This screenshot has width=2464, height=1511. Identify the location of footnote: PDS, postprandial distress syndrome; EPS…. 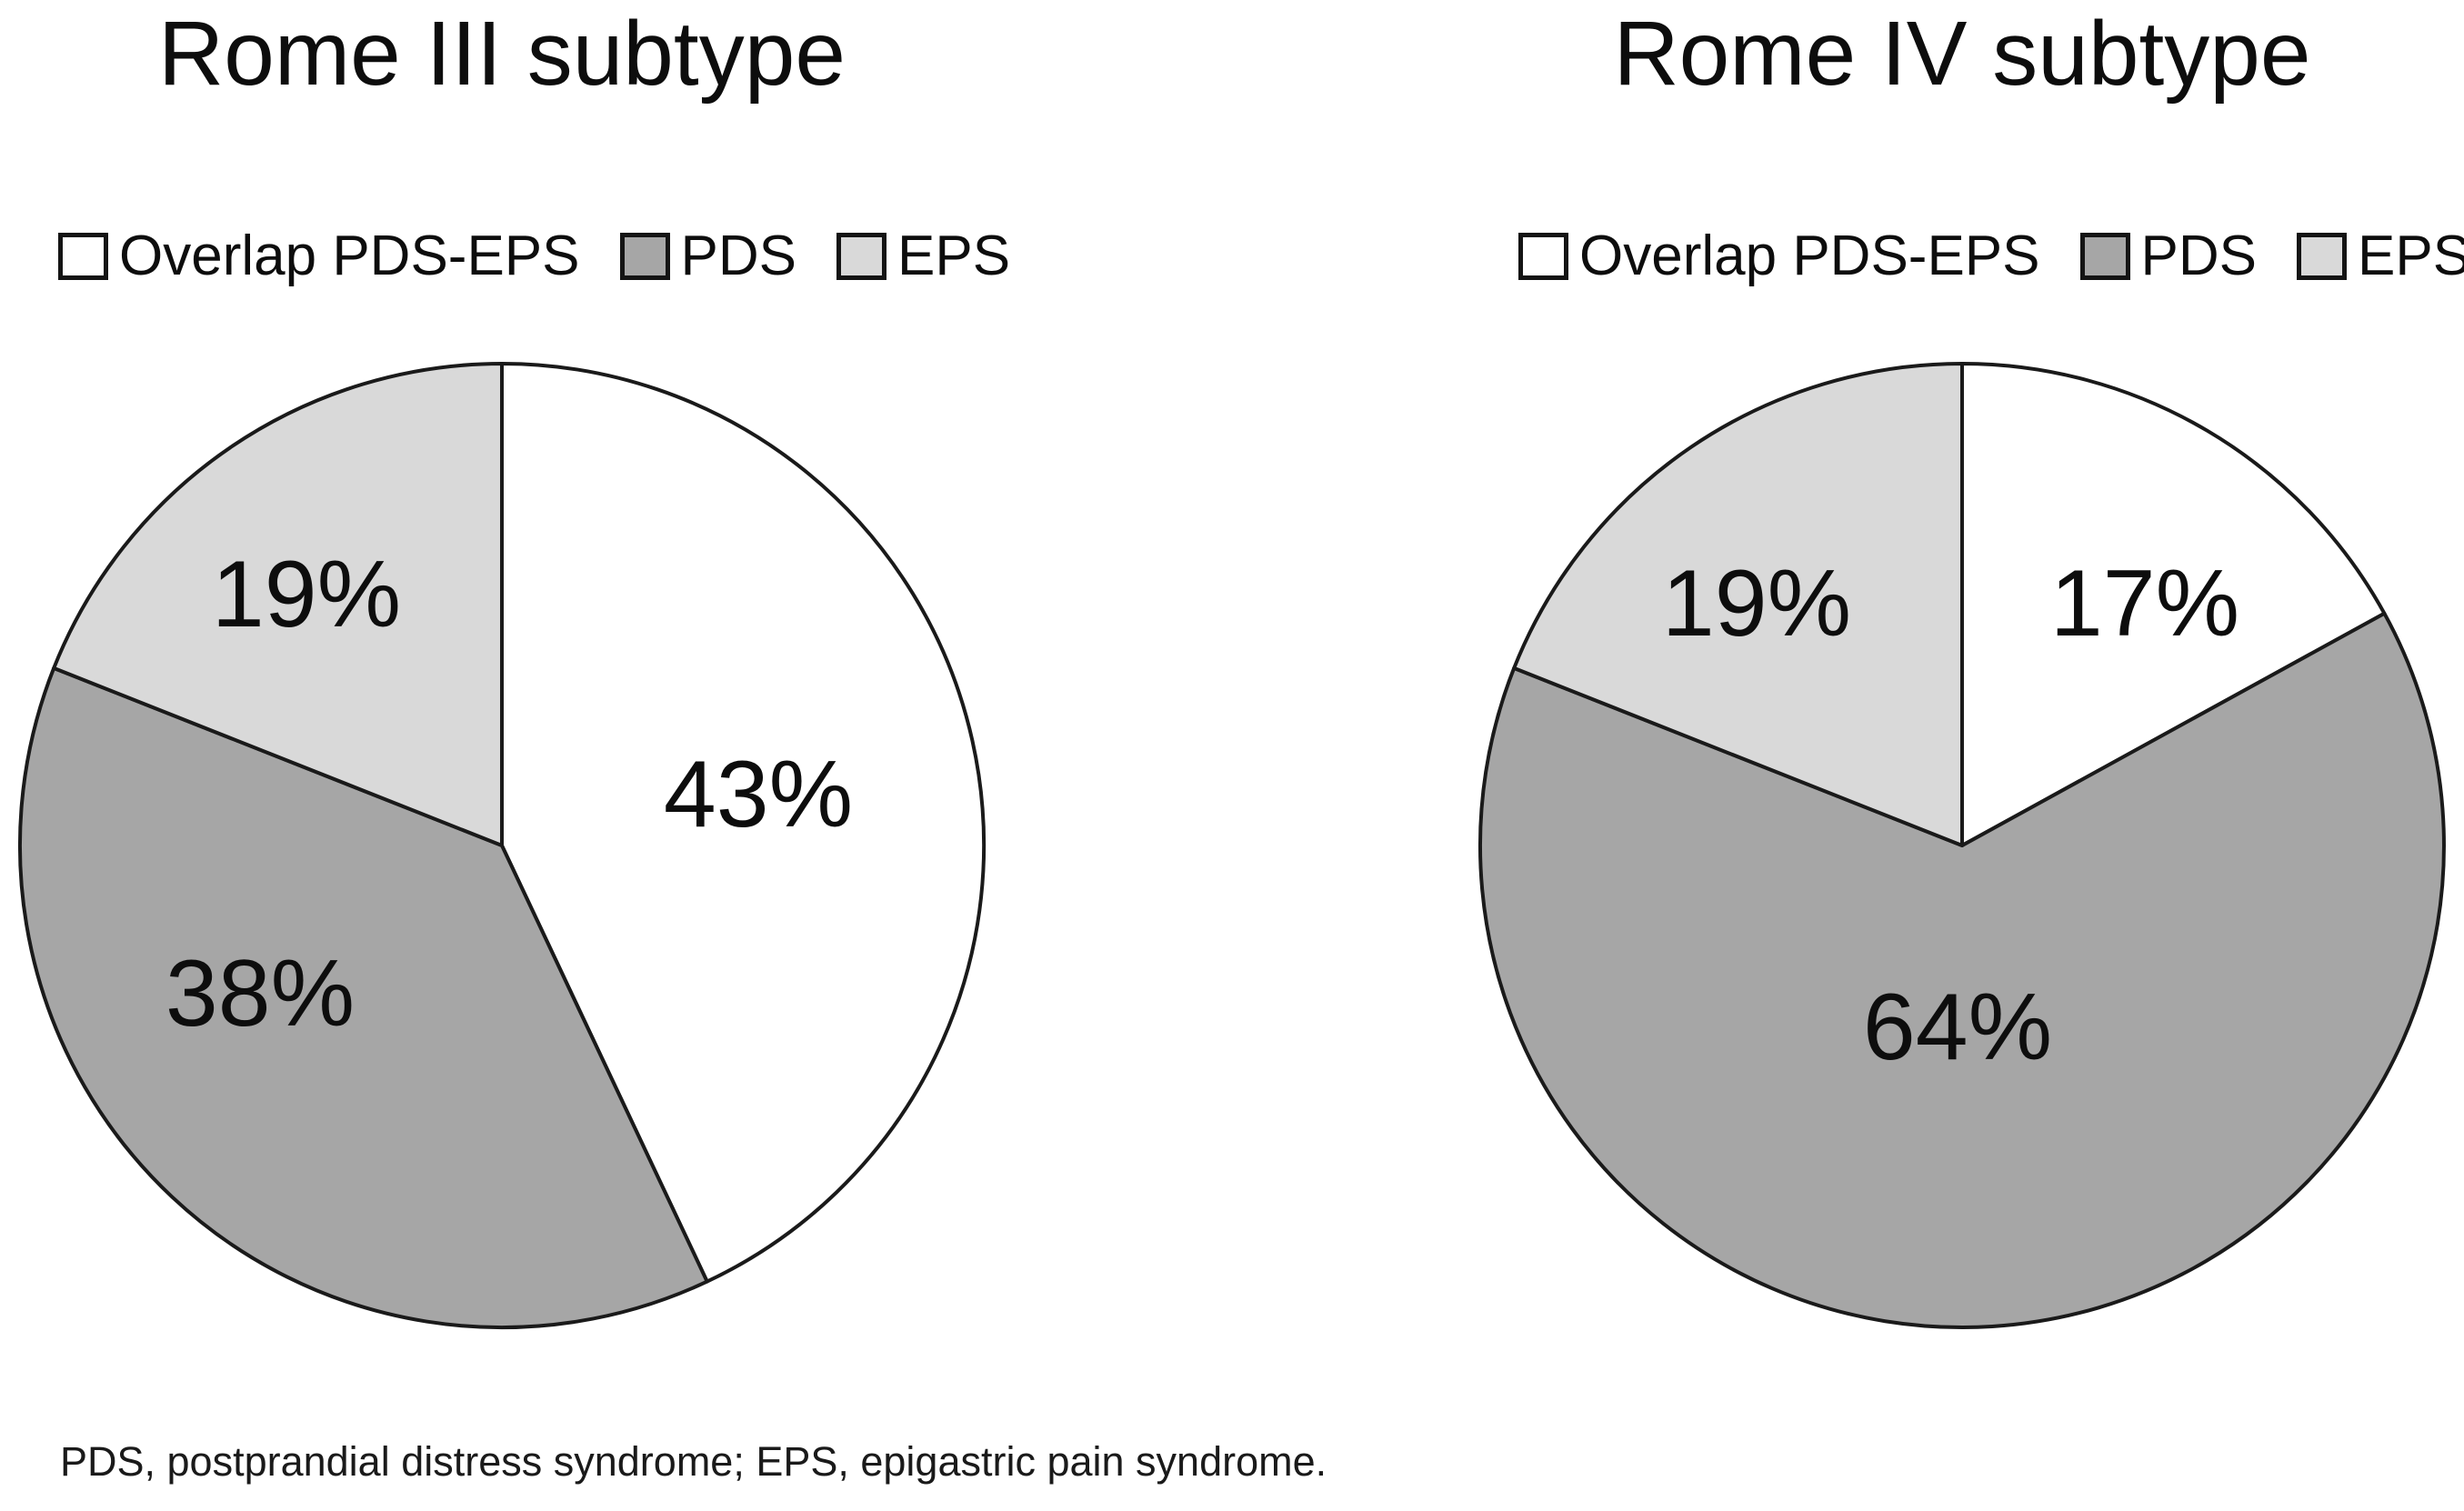
(694, 1461).